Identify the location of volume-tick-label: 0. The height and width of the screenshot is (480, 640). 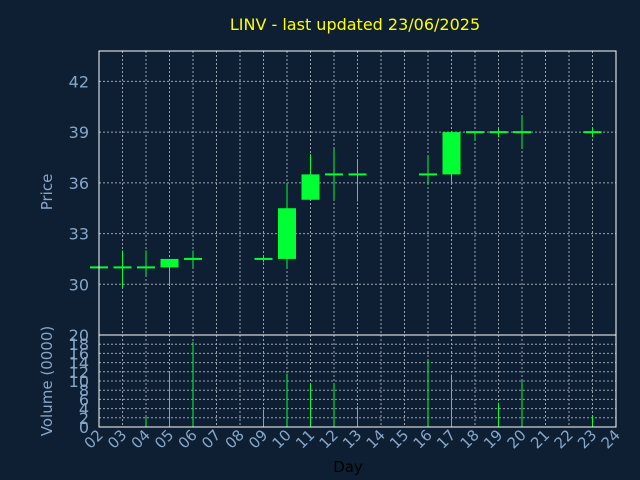
(84, 427).